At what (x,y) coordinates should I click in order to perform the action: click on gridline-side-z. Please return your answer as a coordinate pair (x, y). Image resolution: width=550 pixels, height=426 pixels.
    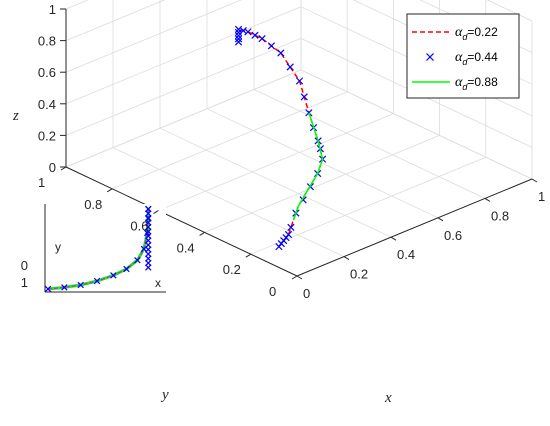
    Looking at the image, I should click on (509, 11).